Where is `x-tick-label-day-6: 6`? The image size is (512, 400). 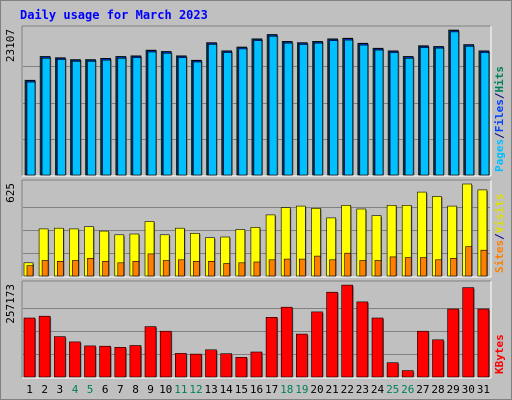
x-tick-label-day-6: 6 is located at coordinates (105, 389).